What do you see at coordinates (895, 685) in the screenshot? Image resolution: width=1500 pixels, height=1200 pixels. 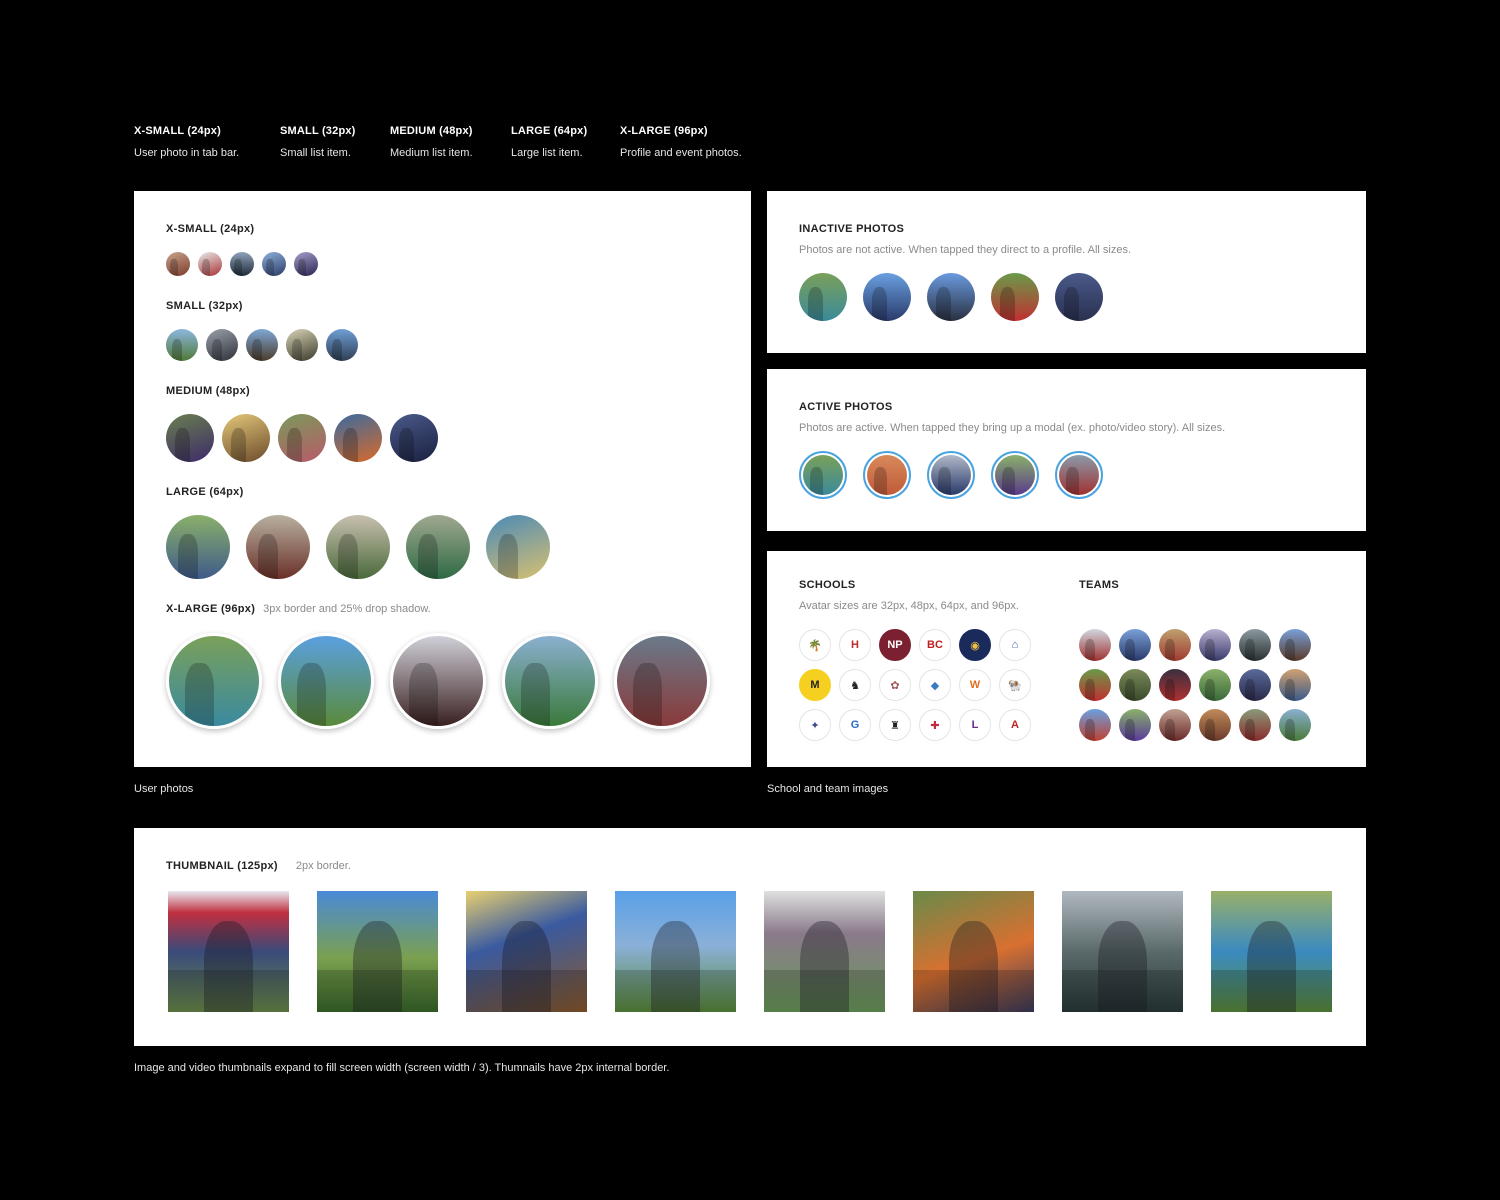 I see `school-logo: ✿` at bounding box center [895, 685].